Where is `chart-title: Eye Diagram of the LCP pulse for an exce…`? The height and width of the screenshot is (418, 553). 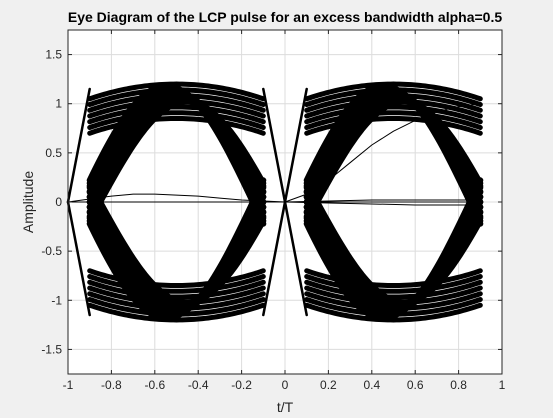
chart-title: Eye Diagram of the LCP pulse for an exce… is located at coordinates (285, 17).